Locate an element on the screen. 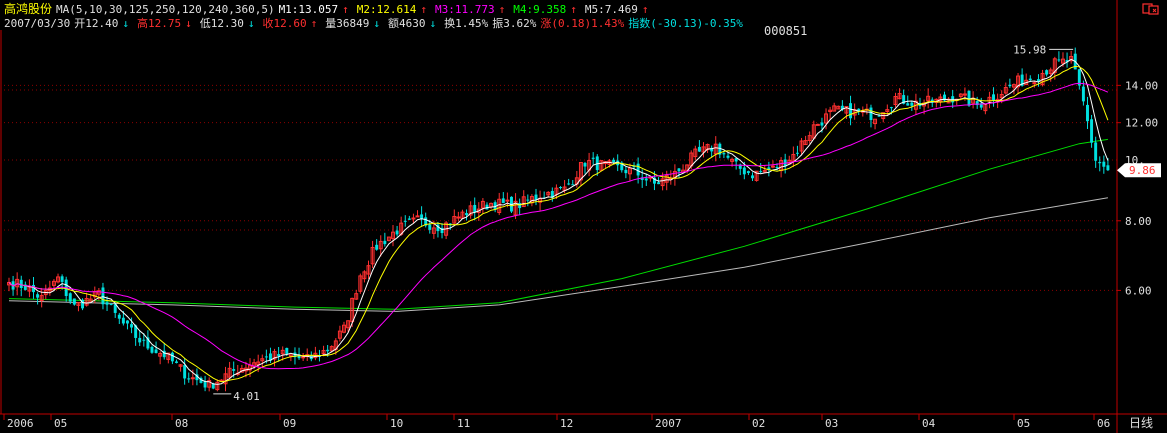 This screenshot has height=433, width=1167. x-tick-label: 08 is located at coordinates (181, 423).